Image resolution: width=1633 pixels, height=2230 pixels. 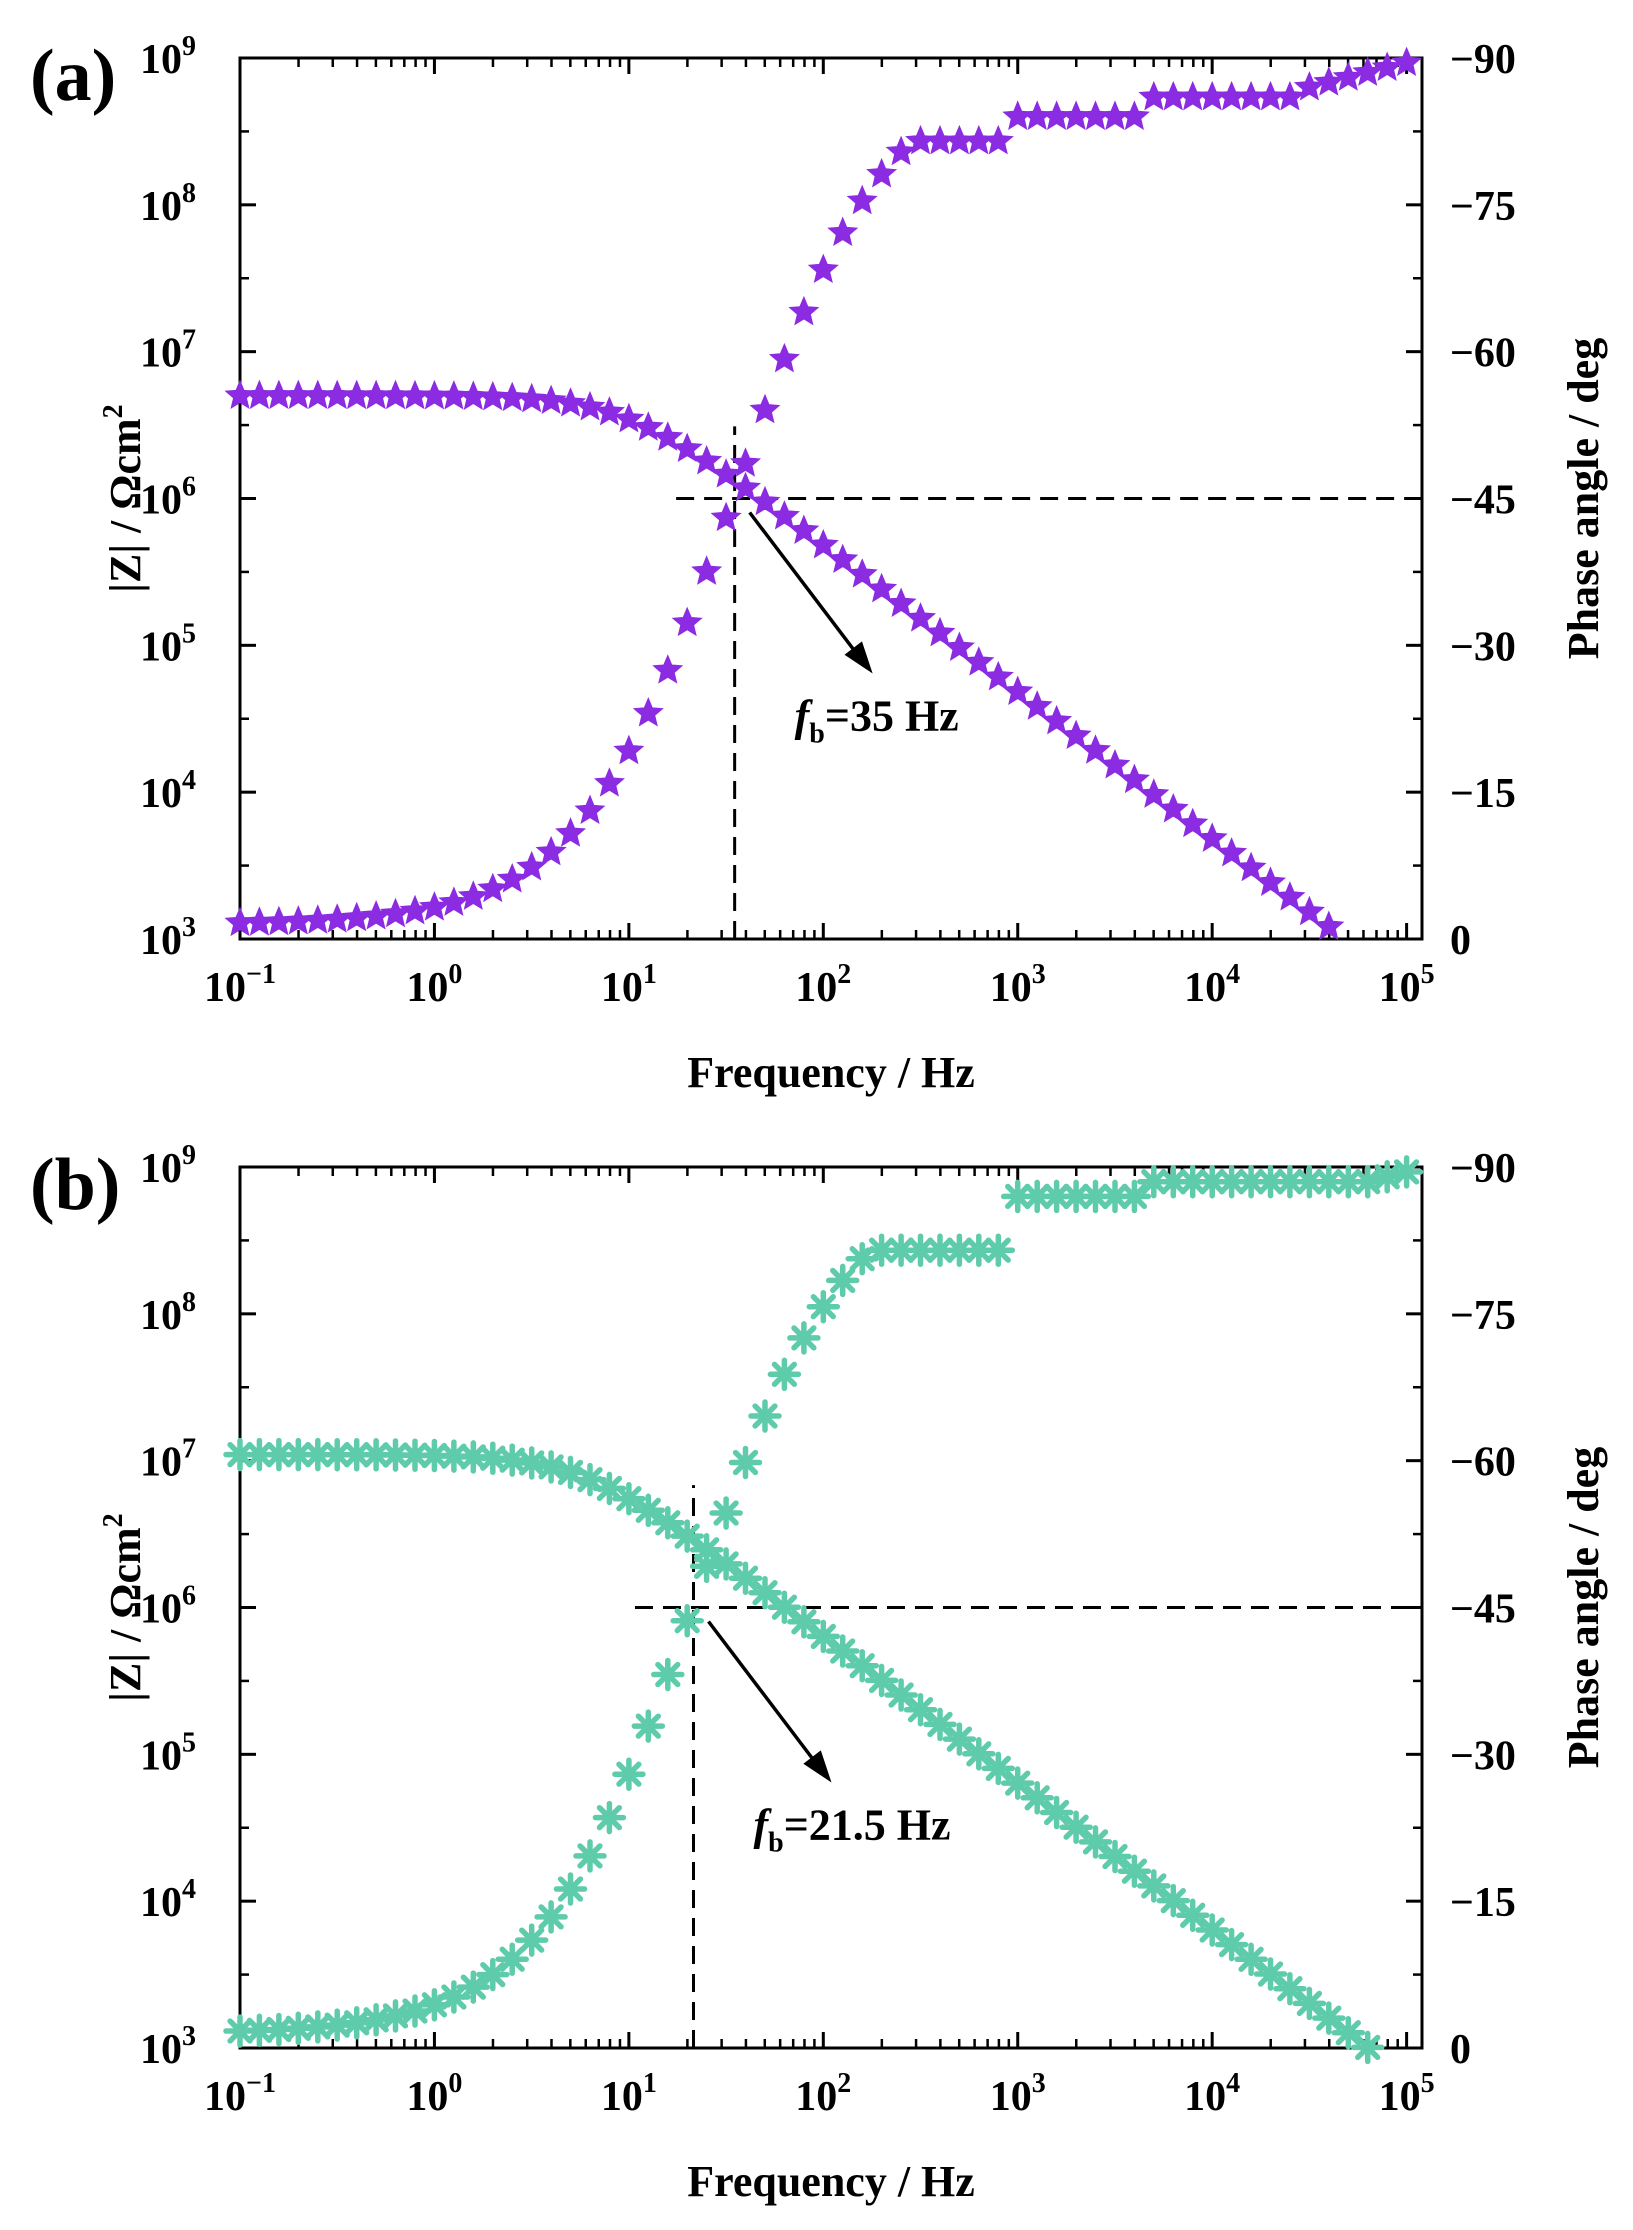 I want to click on y-axis-right: 0 −15 −30 −45 −60 −75 −90, so click(x=1461, y=1609).